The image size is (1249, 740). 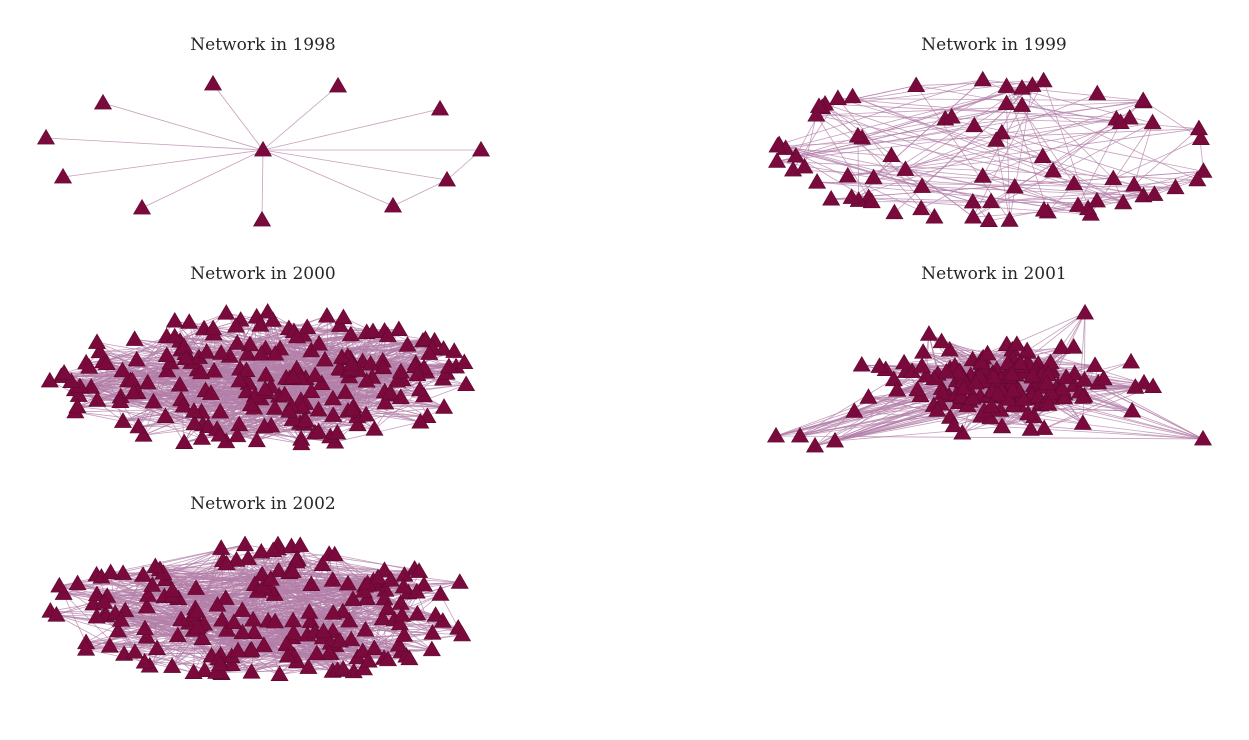 What do you see at coordinates (993, 274) in the screenshot?
I see `panel-title: Network in 2001` at bounding box center [993, 274].